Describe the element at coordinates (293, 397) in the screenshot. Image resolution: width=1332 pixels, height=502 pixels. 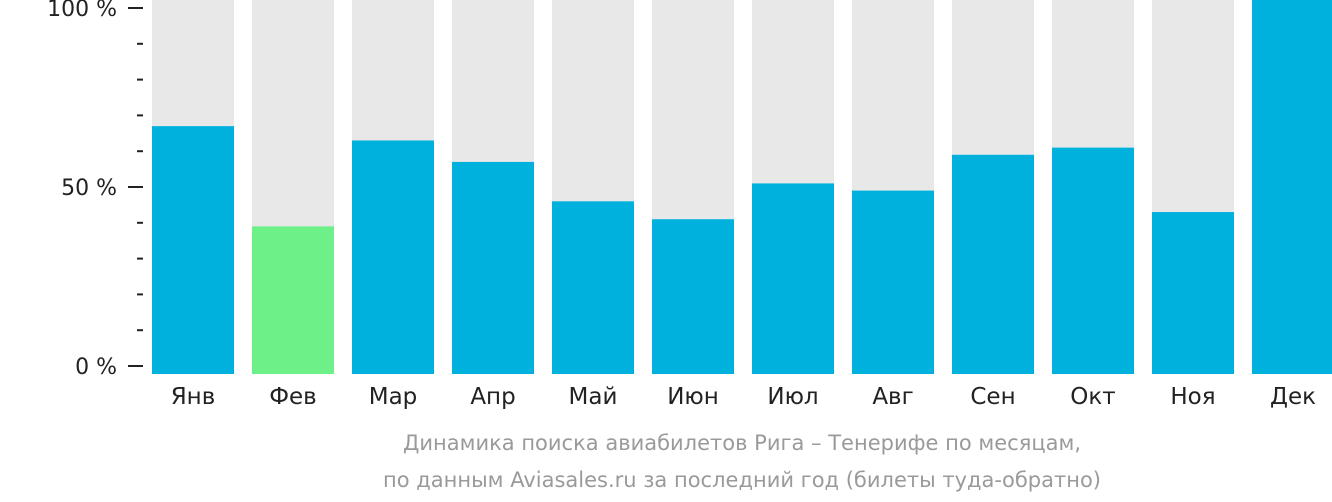
I see `x-tick-label: Фев` at that location.